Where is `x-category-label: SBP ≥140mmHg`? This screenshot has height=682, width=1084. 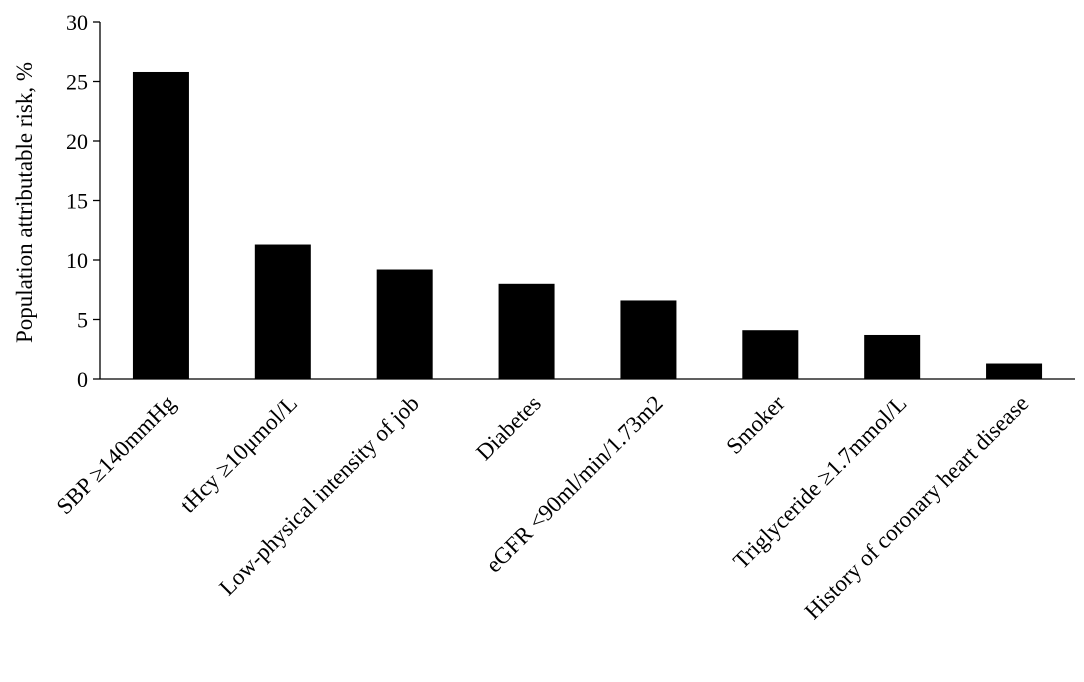 x-category-label: SBP ≥140mmHg is located at coordinates (116, 454).